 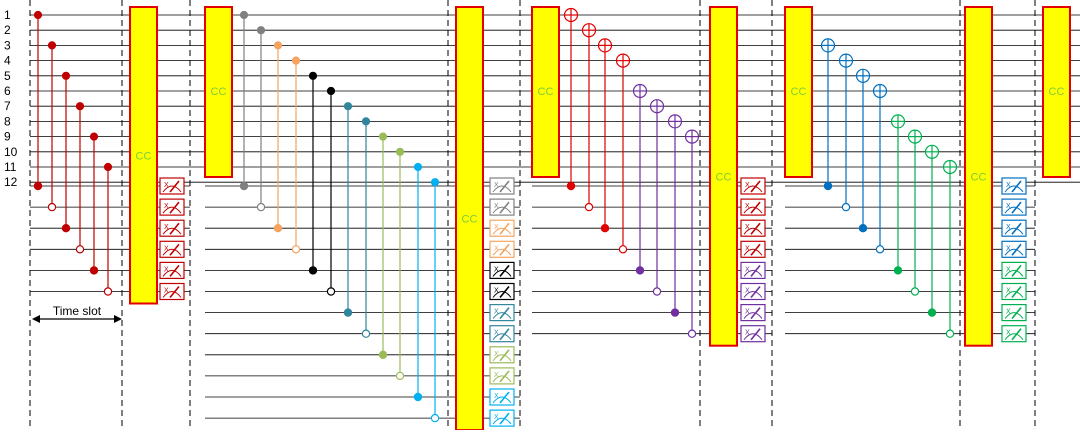 What do you see at coordinates (7, 15) in the screenshot?
I see `qubit-label: 1` at bounding box center [7, 15].